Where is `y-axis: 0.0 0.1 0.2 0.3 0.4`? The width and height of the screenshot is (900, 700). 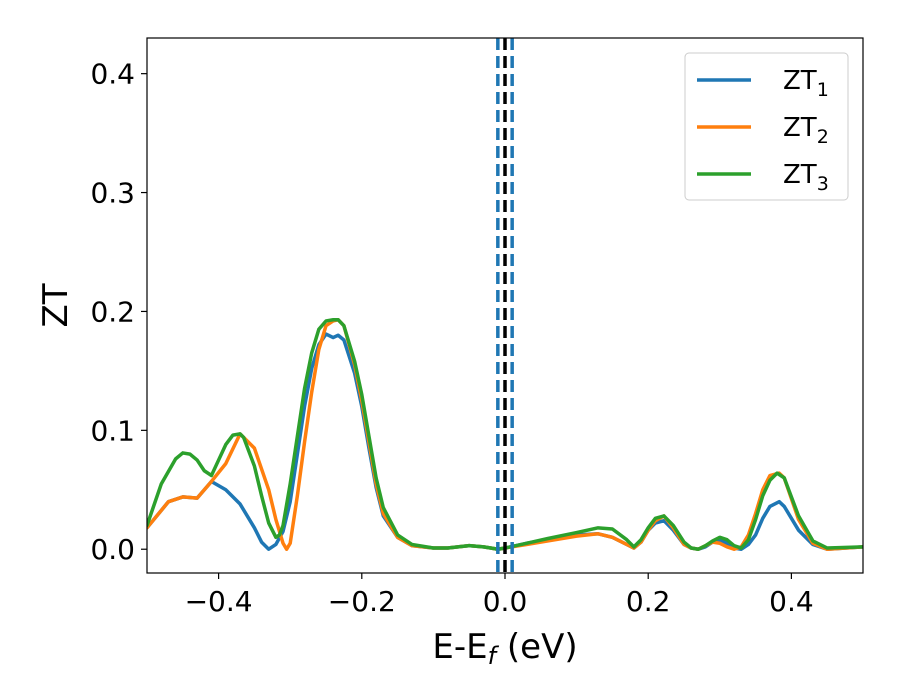
y-axis: 0.0 0.1 0.2 0.3 0.4 is located at coordinates (118, 312).